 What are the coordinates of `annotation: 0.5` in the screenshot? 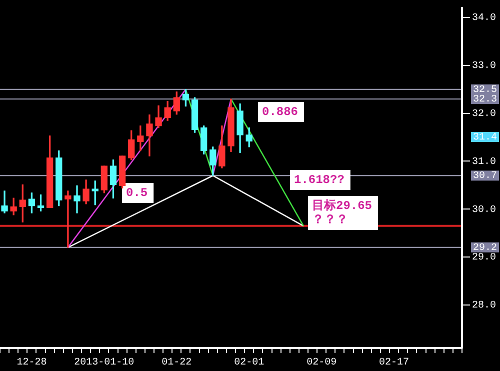 It's located at (137, 193).